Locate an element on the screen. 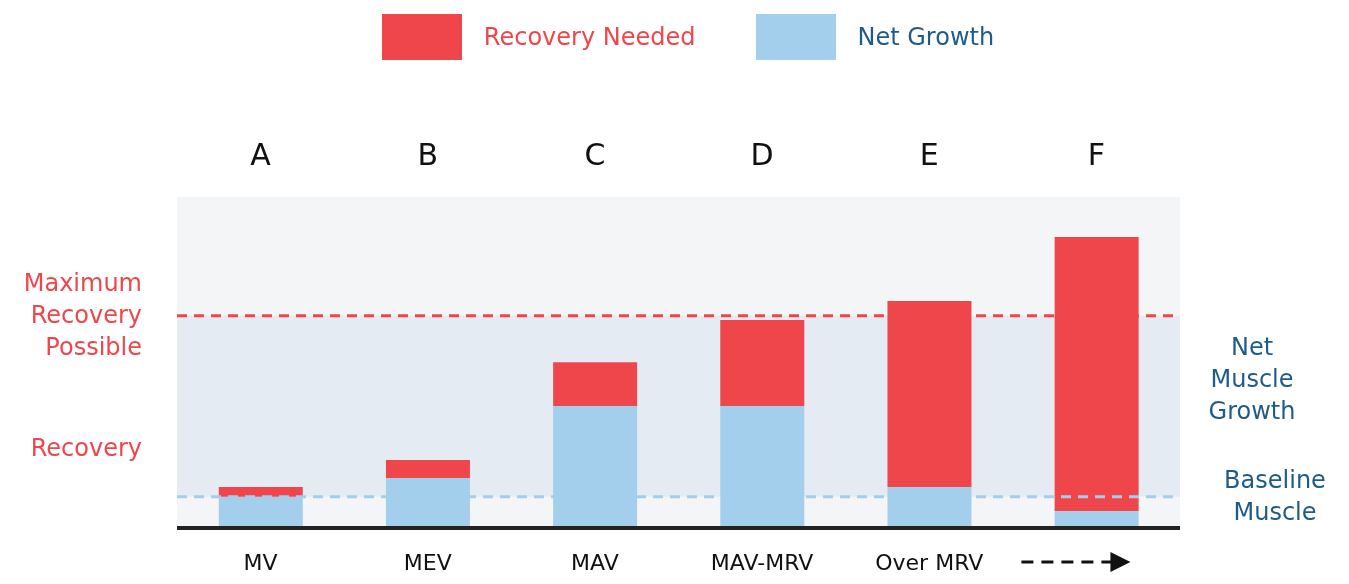  x-tick-label: E is located at coordinates (929, 154).